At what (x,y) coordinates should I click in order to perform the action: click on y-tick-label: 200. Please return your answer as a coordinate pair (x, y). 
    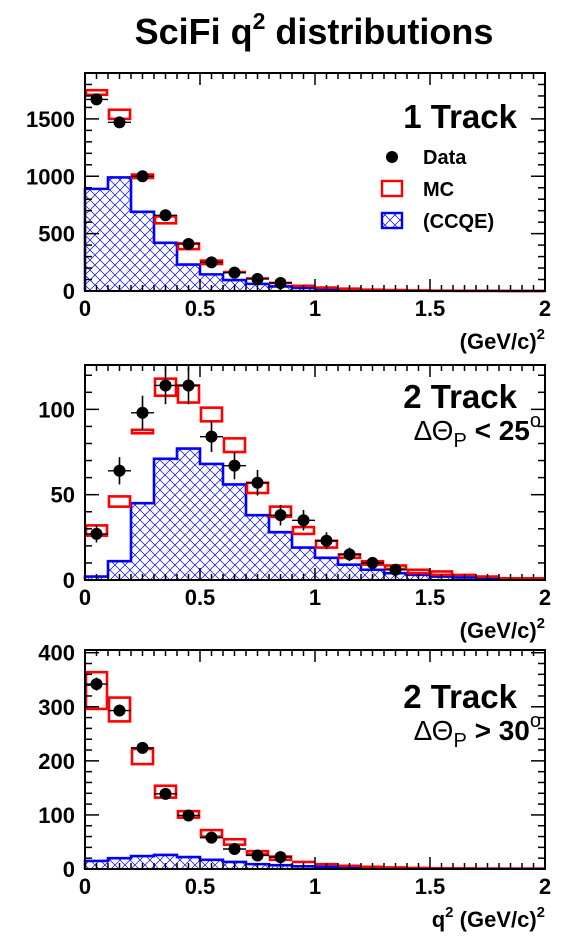
    Looking at the image, I should click on (56, 761).